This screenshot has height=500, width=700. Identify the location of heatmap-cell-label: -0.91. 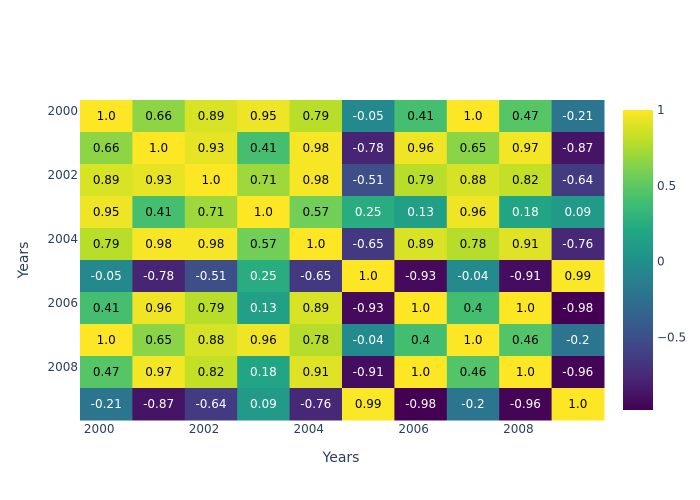
(368, 372).